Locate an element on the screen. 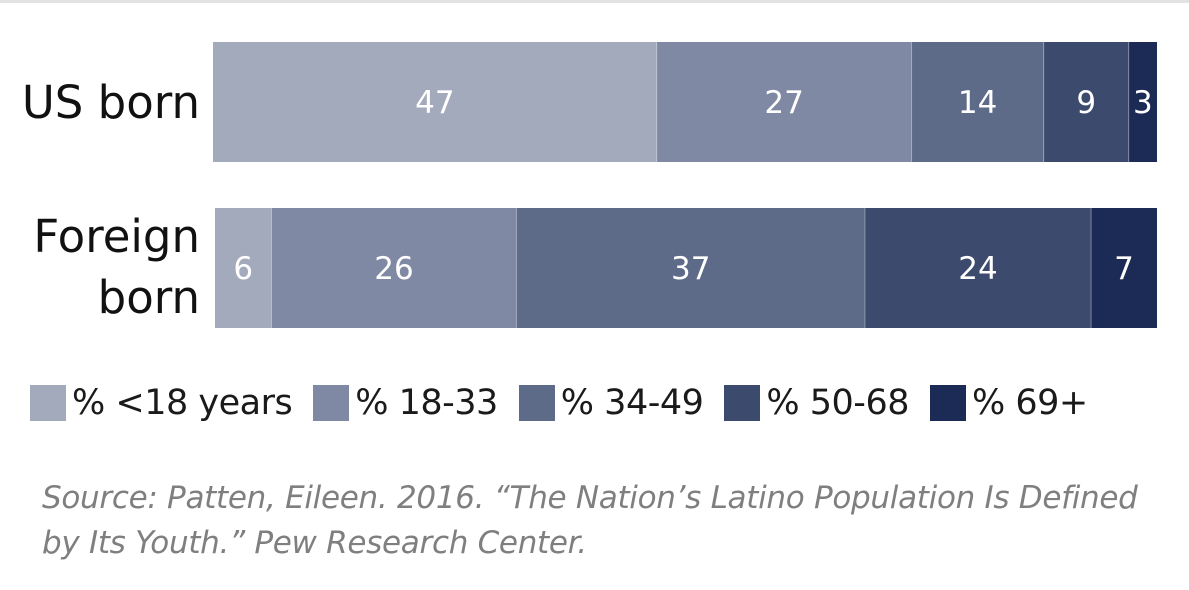 The width and height of the screenshot is (1189, 590). data-label-row0-series4: 3 is located at coordinates (1143, 103).